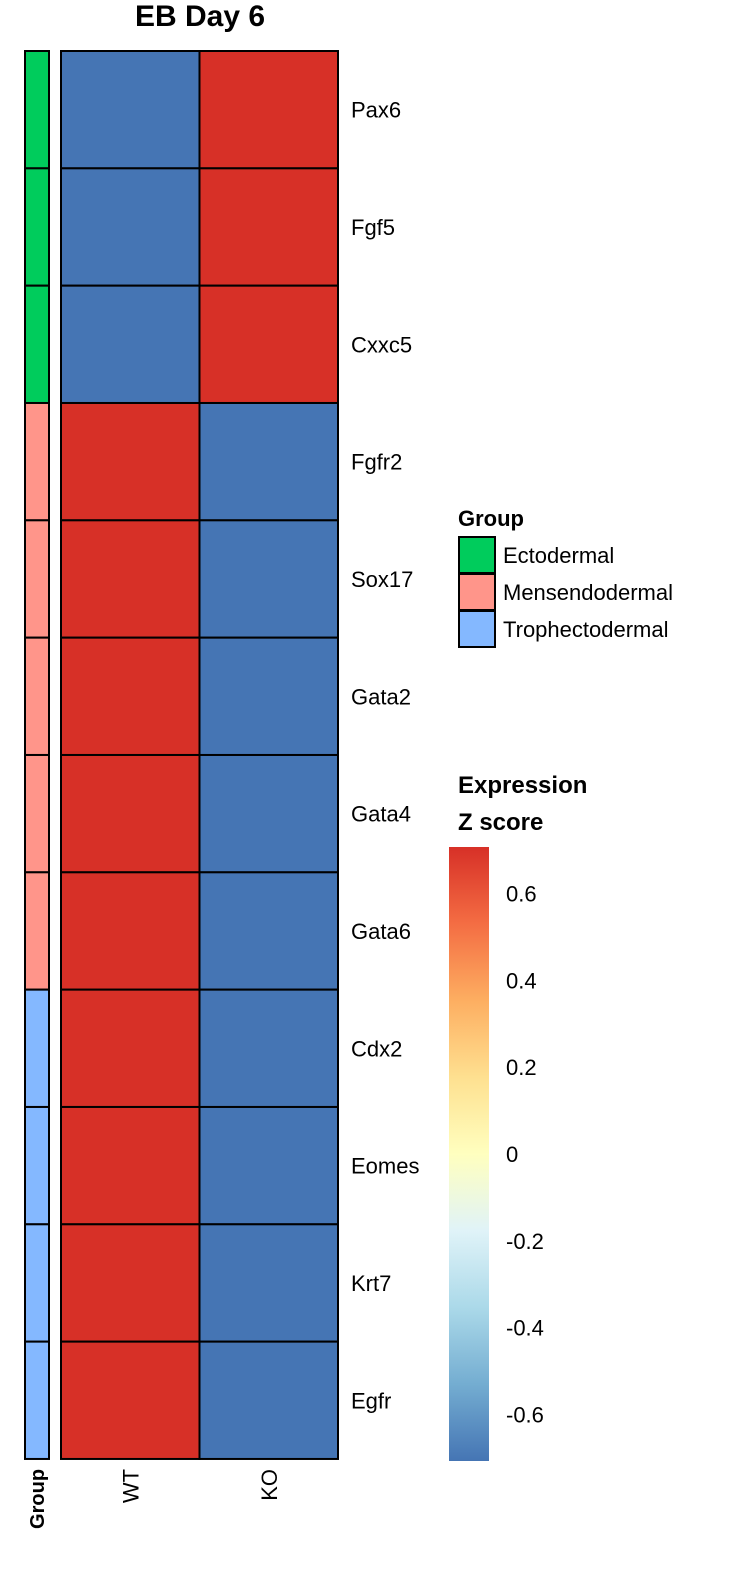  I want to click on colorbar-tick-label: -0.4, so click(525, 1328).